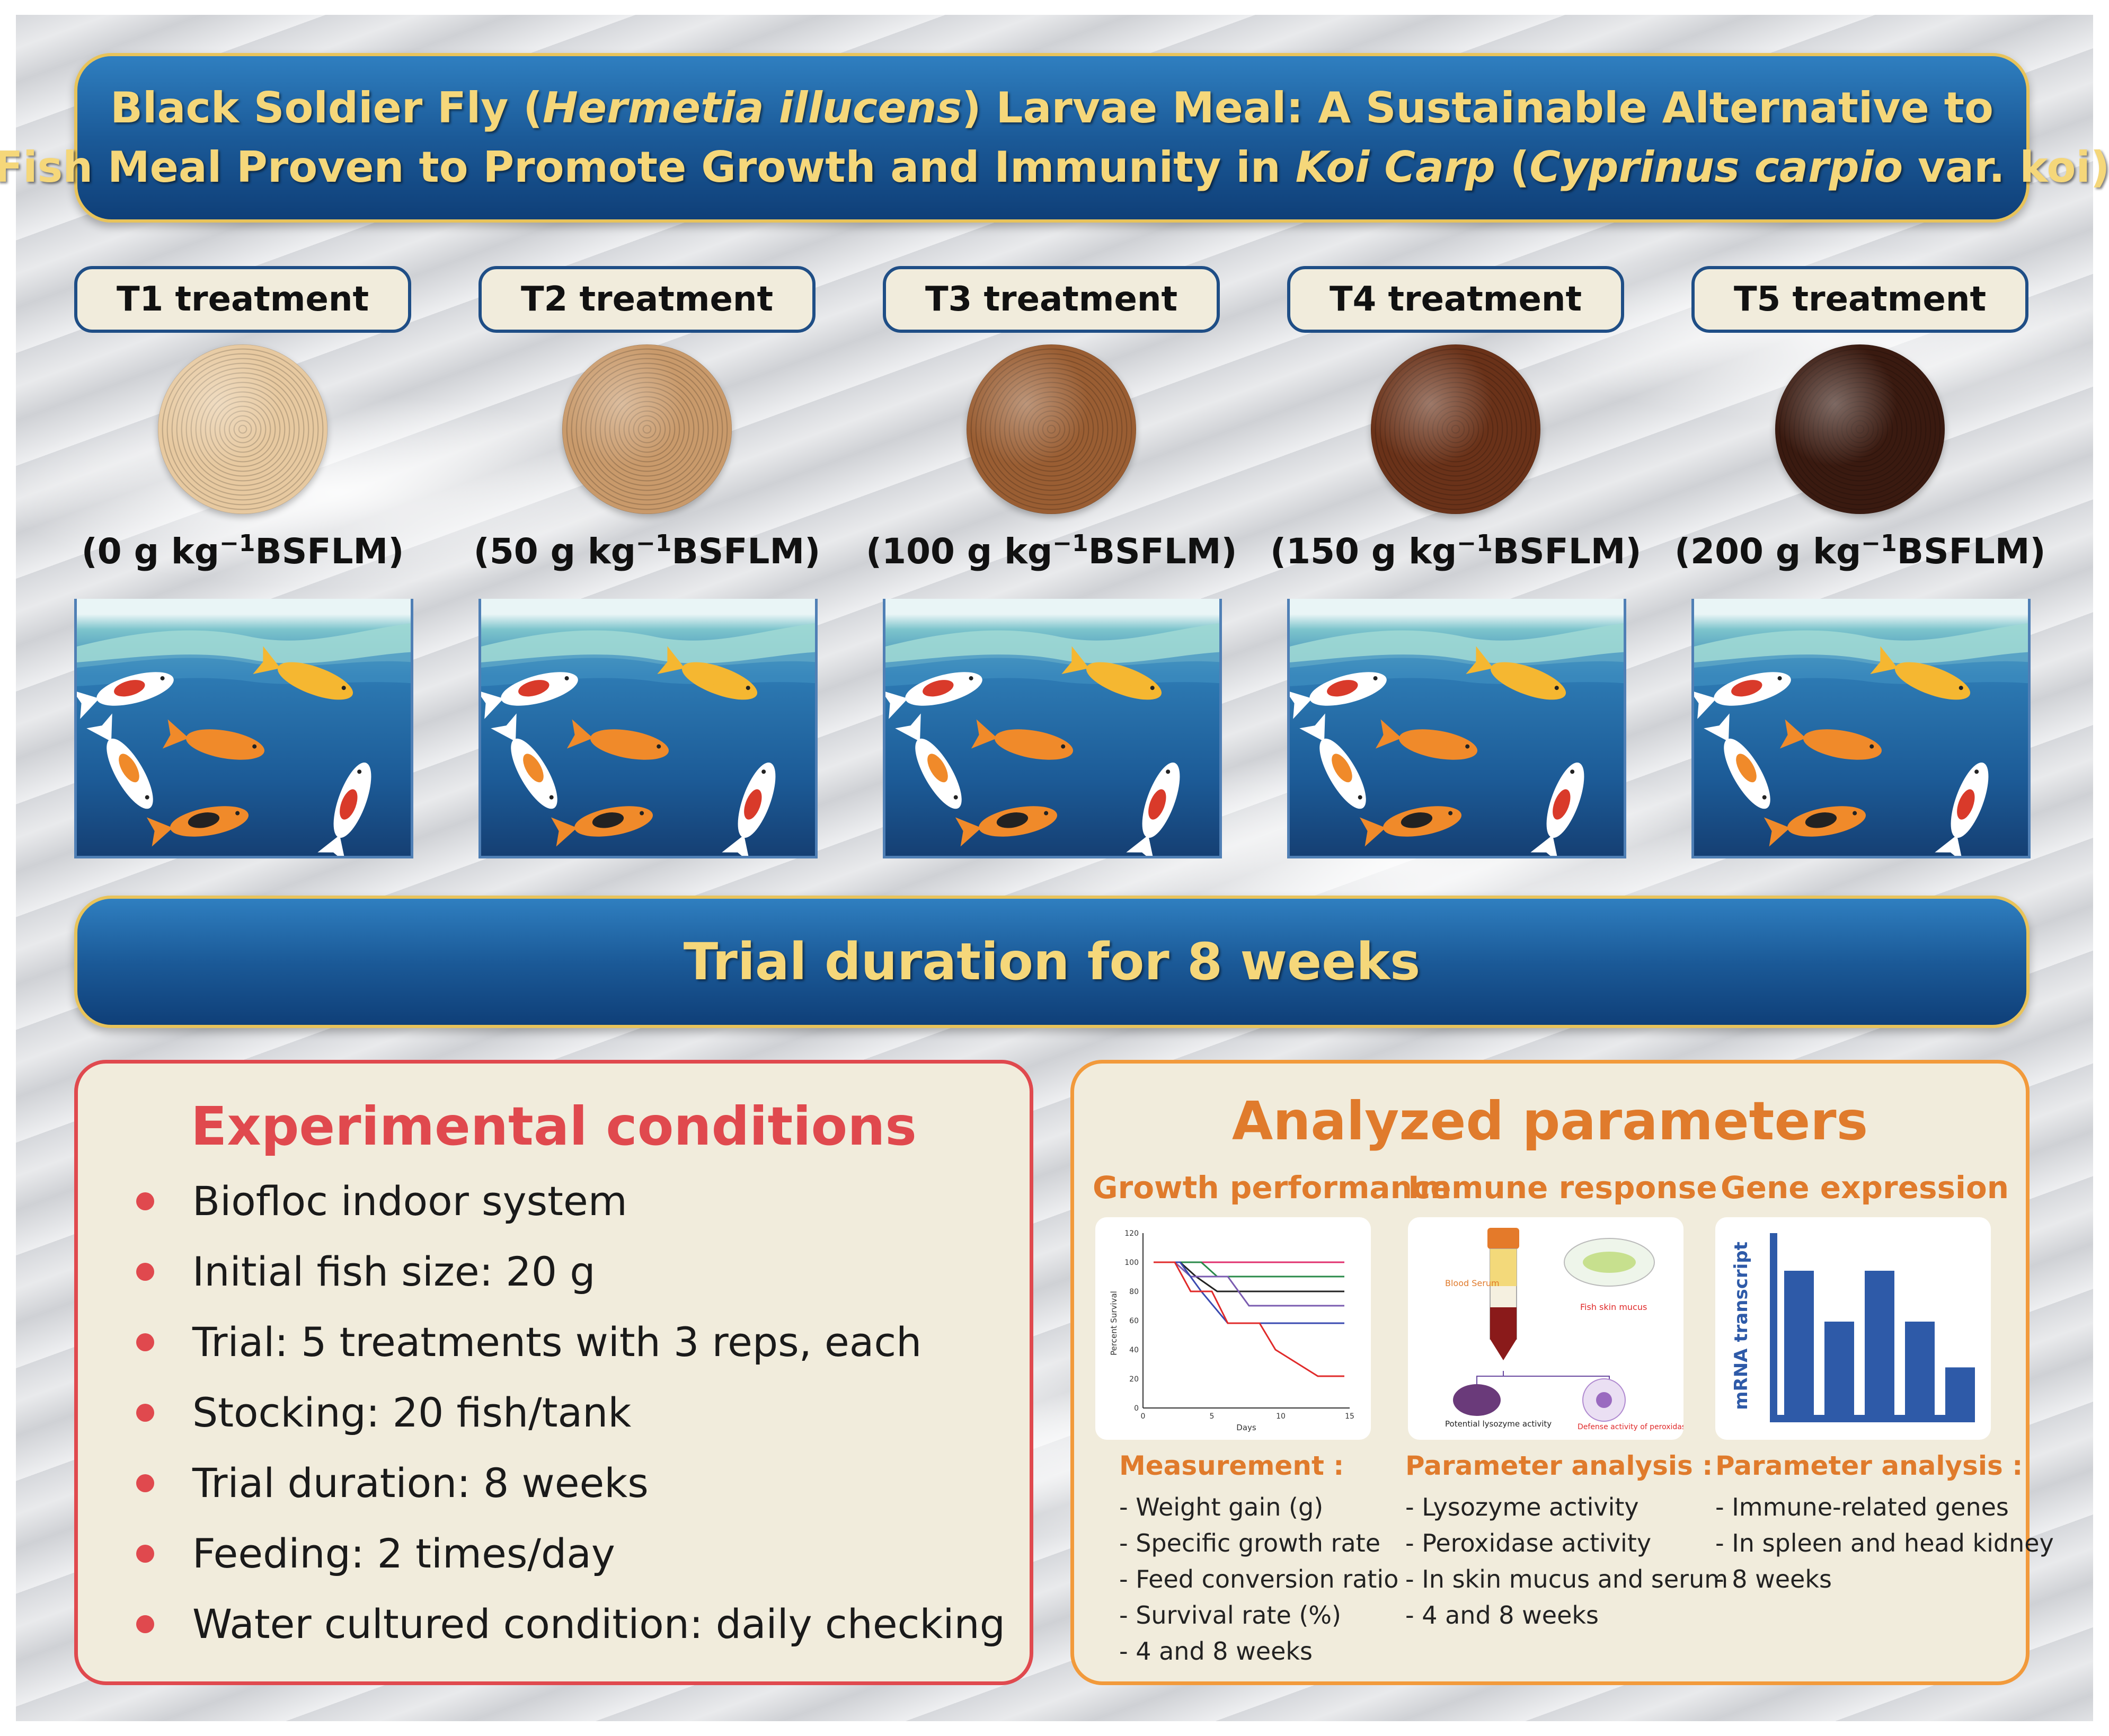  I want to click on immune-parameter-item: - Peroxidase activity, so click(1528, 1543).